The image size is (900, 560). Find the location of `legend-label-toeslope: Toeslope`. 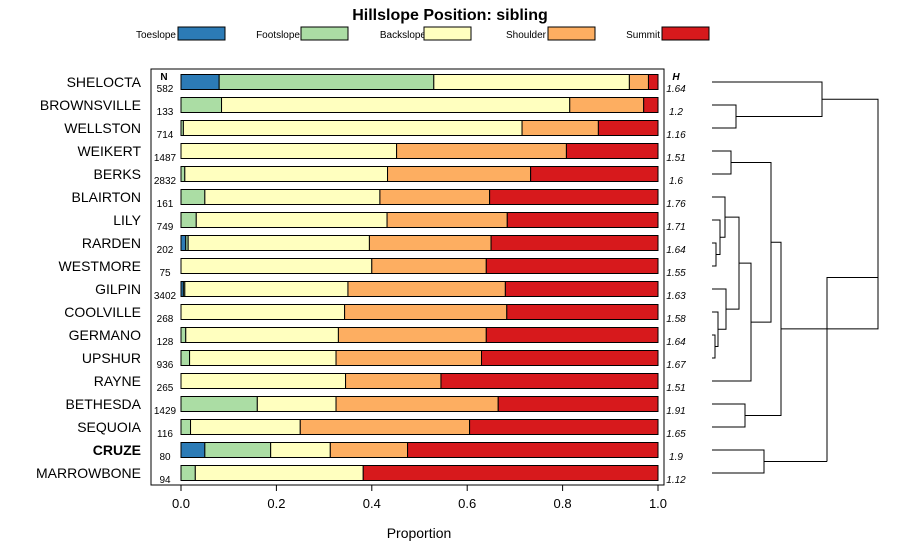

legend-label-toeslope: Toeslope is located at coordinates (156, 35).